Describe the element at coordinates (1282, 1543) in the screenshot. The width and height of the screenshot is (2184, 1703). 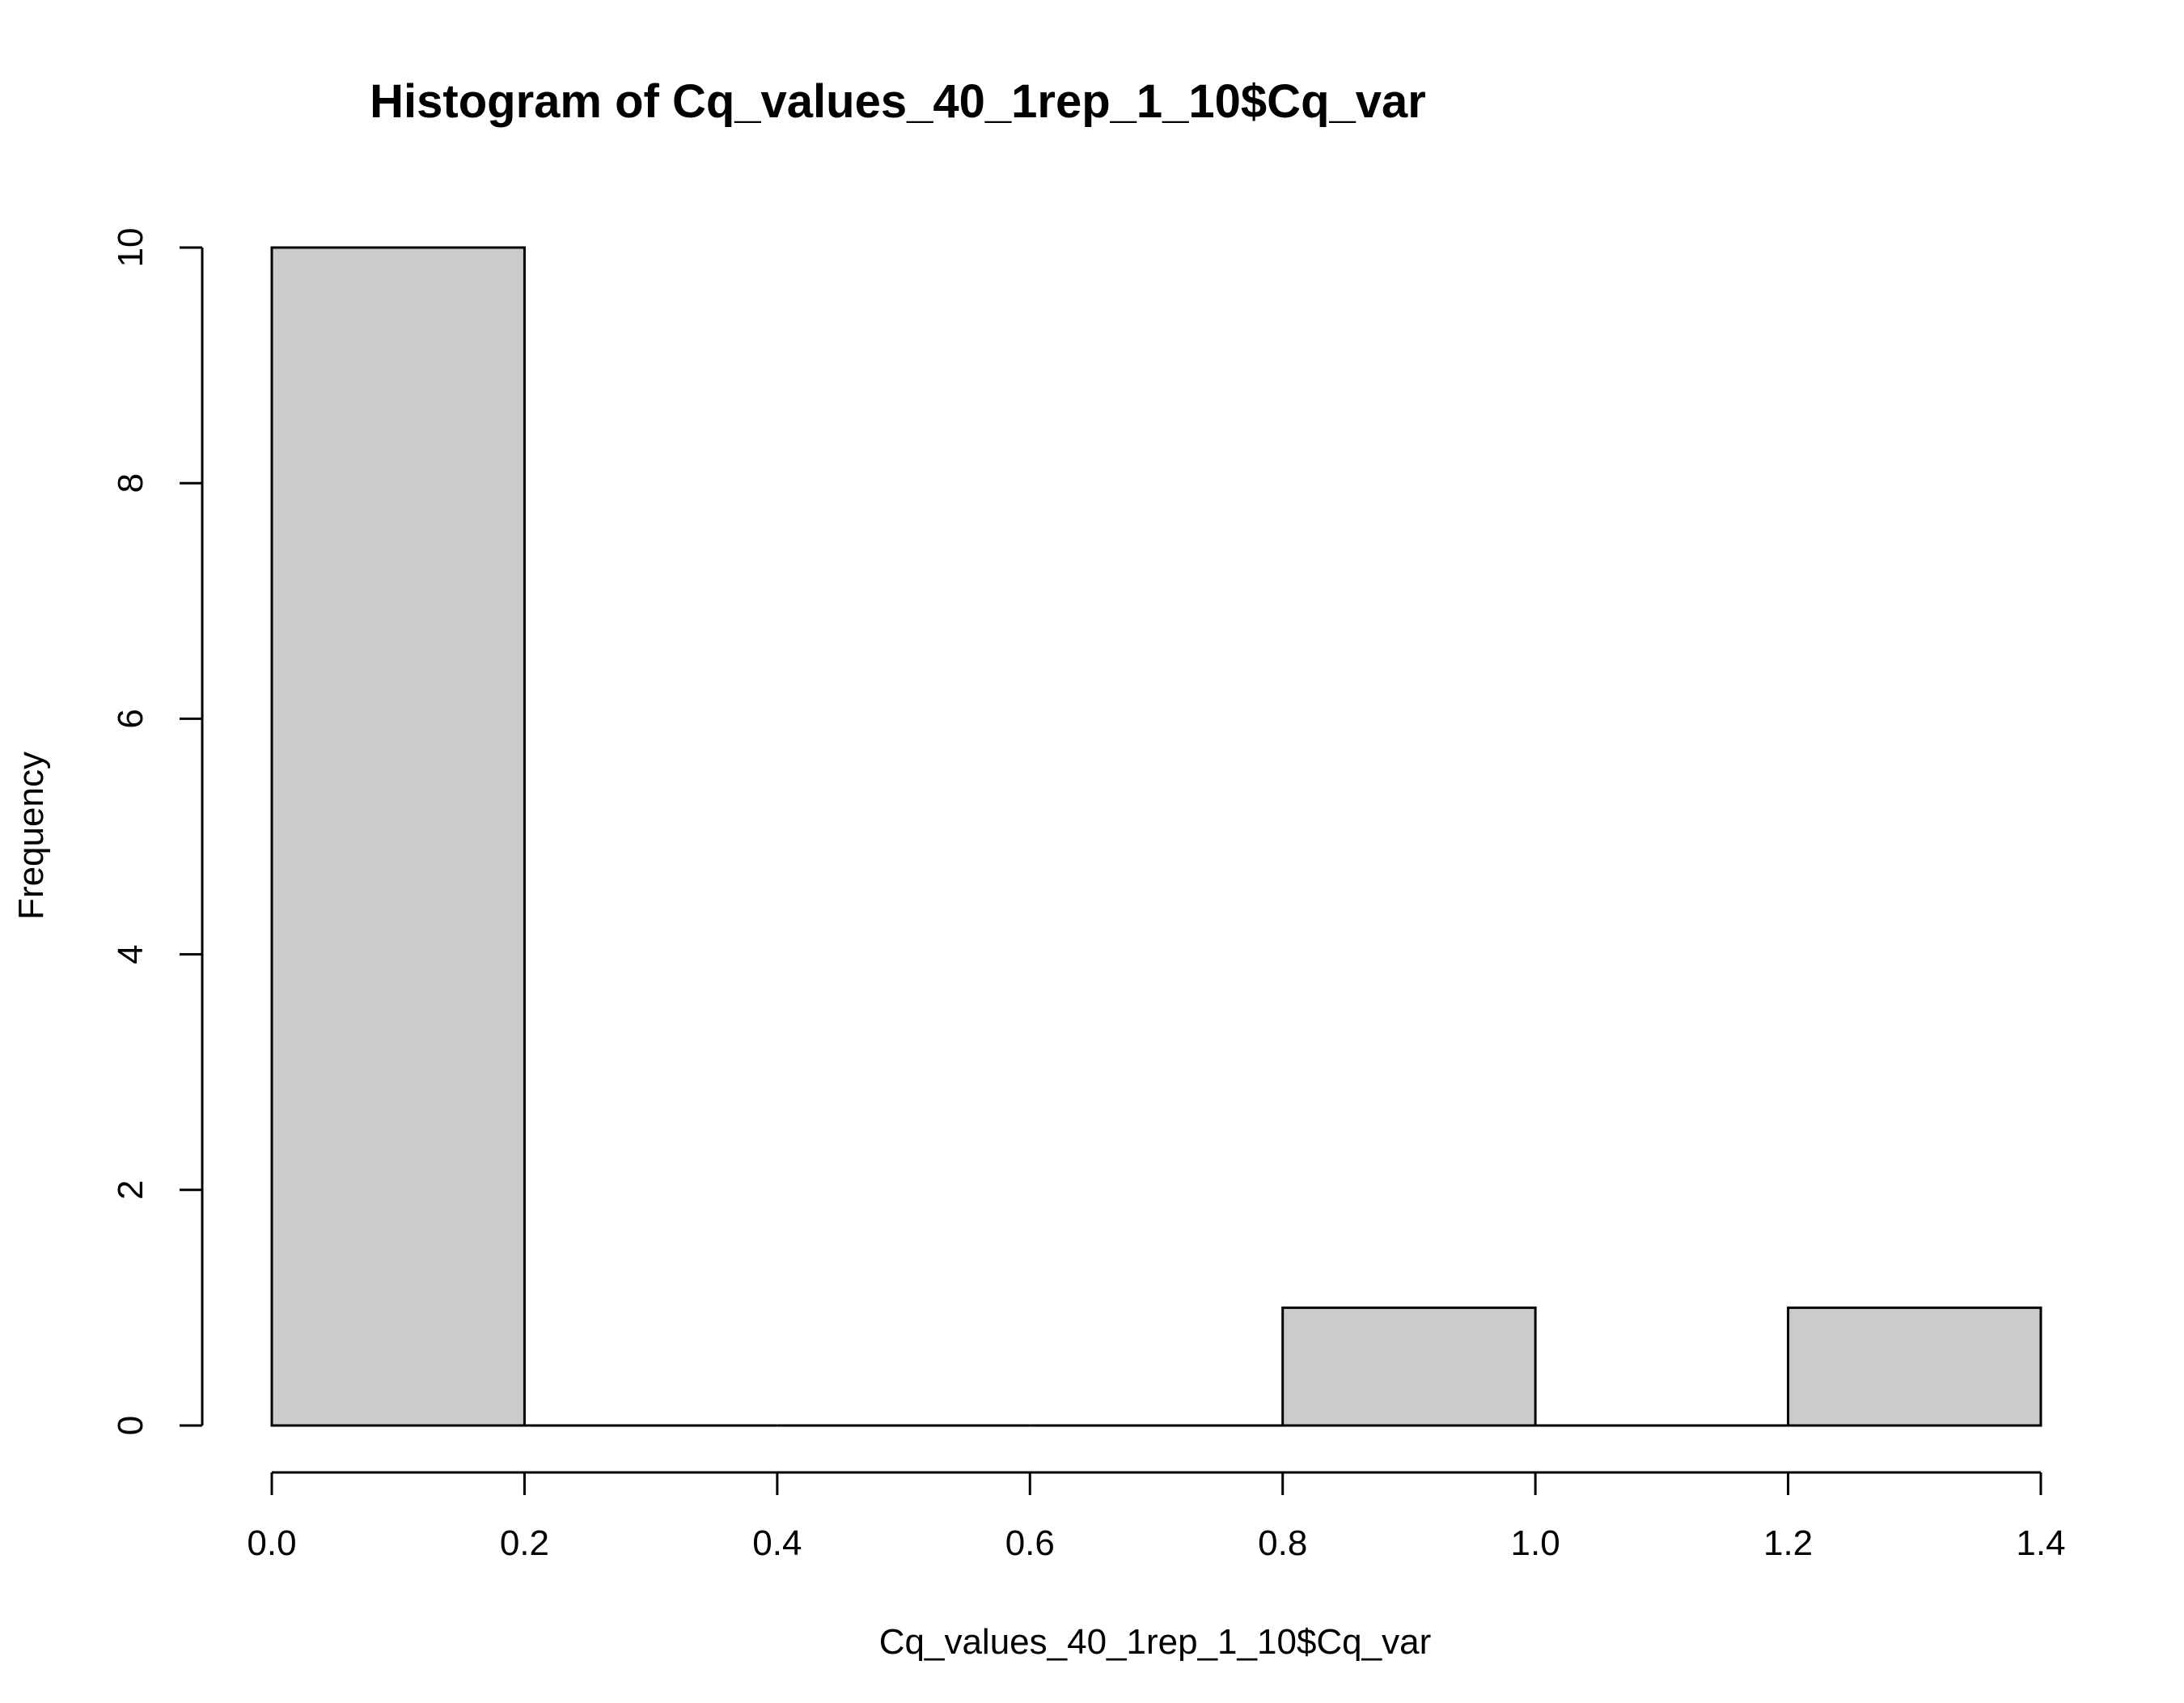
I see `x-tick-label-4: 0.8` at that location.